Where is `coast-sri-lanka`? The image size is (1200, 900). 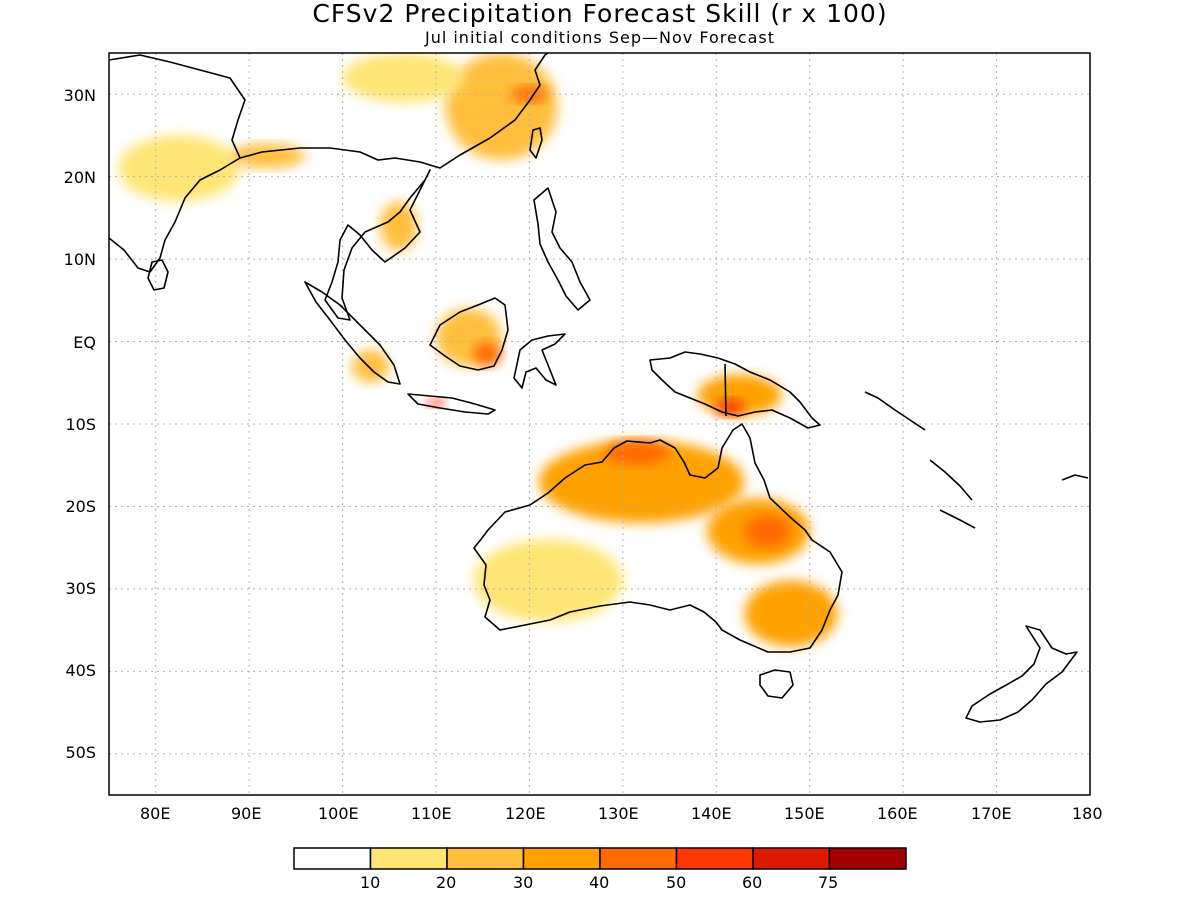 coast-sri-lanka is located at coordinates (158, 275).